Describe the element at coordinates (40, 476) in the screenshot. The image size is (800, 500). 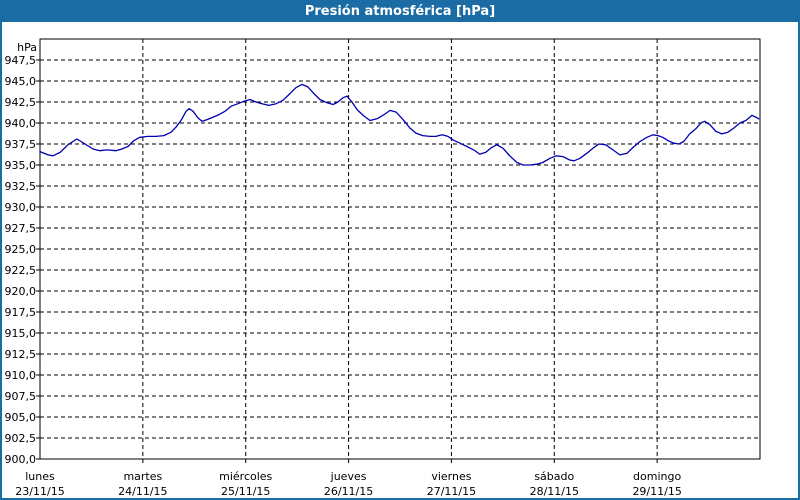
I see `x-day-label: lunes` at that location.